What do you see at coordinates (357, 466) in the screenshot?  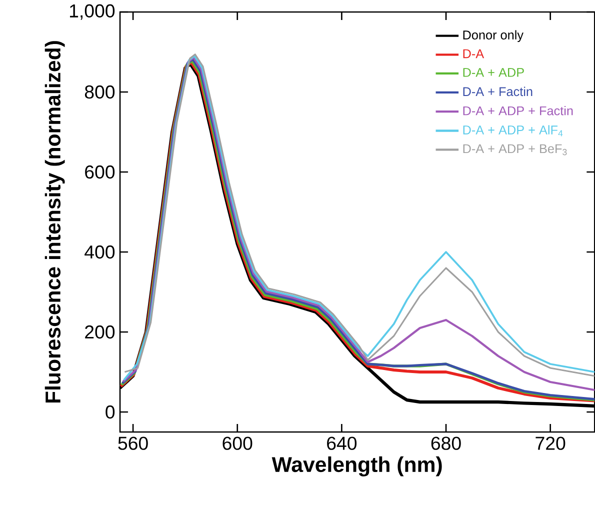 I see `x-axis-title: Wavelength (nm)` at bounding box center [357, 466].